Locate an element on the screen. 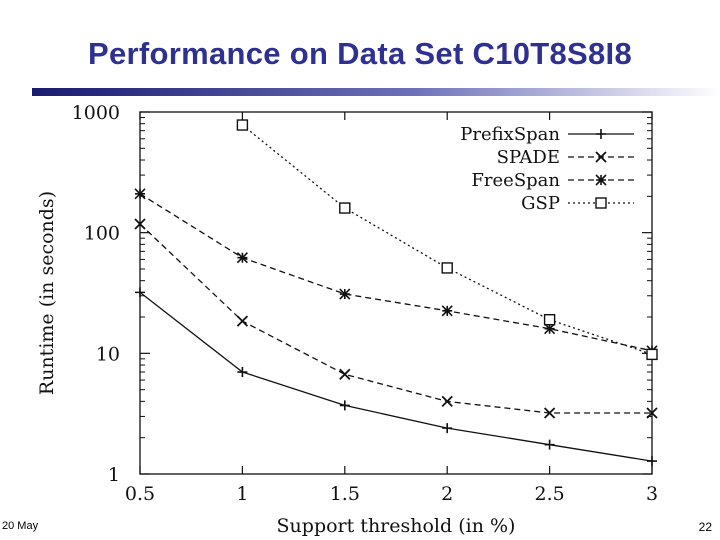 Image resolution: width=720 pixels, height=540 pixels. slide-title: Performance on Data Set C10T8S8I8 is located at coordinates (360, 53).